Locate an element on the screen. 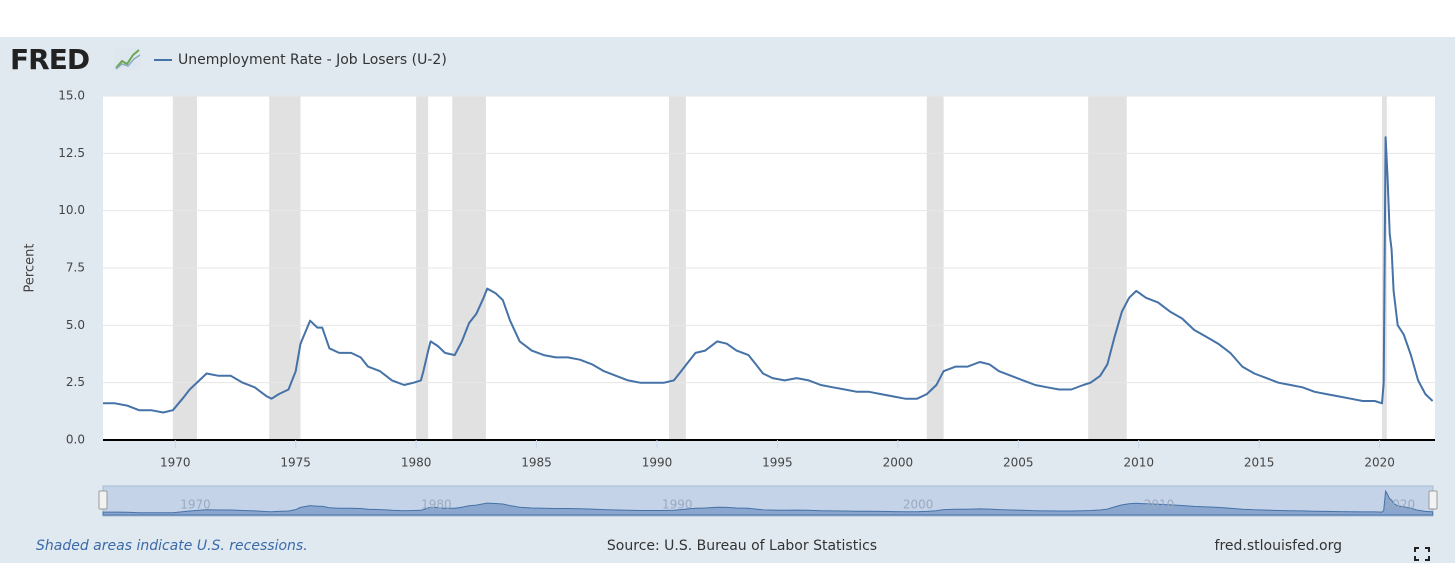  y-tick-label: 12.5 is located at coordinates (71, 153).